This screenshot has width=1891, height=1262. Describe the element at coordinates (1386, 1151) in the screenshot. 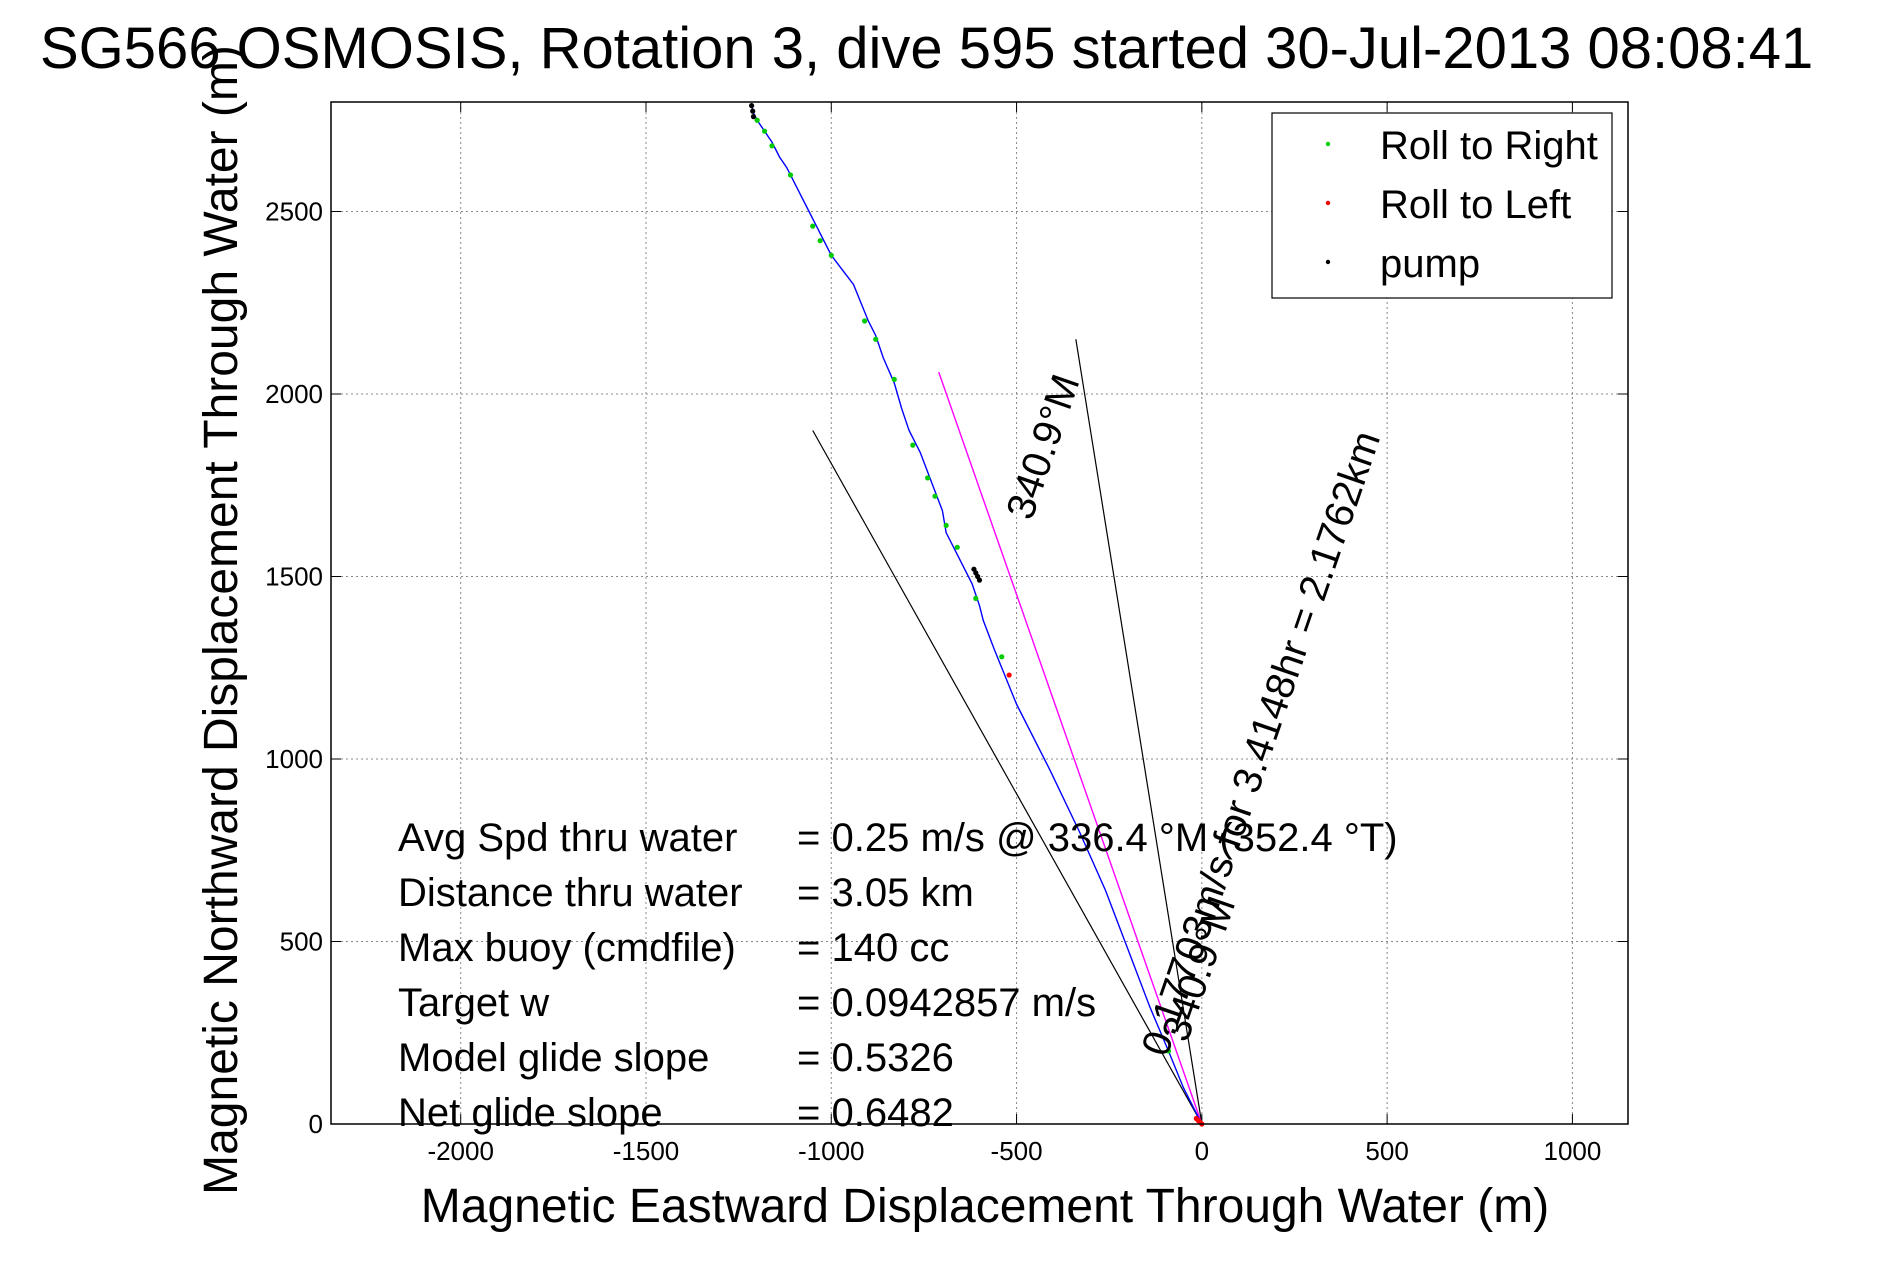

I see `x-tick-label: 500` at that location.